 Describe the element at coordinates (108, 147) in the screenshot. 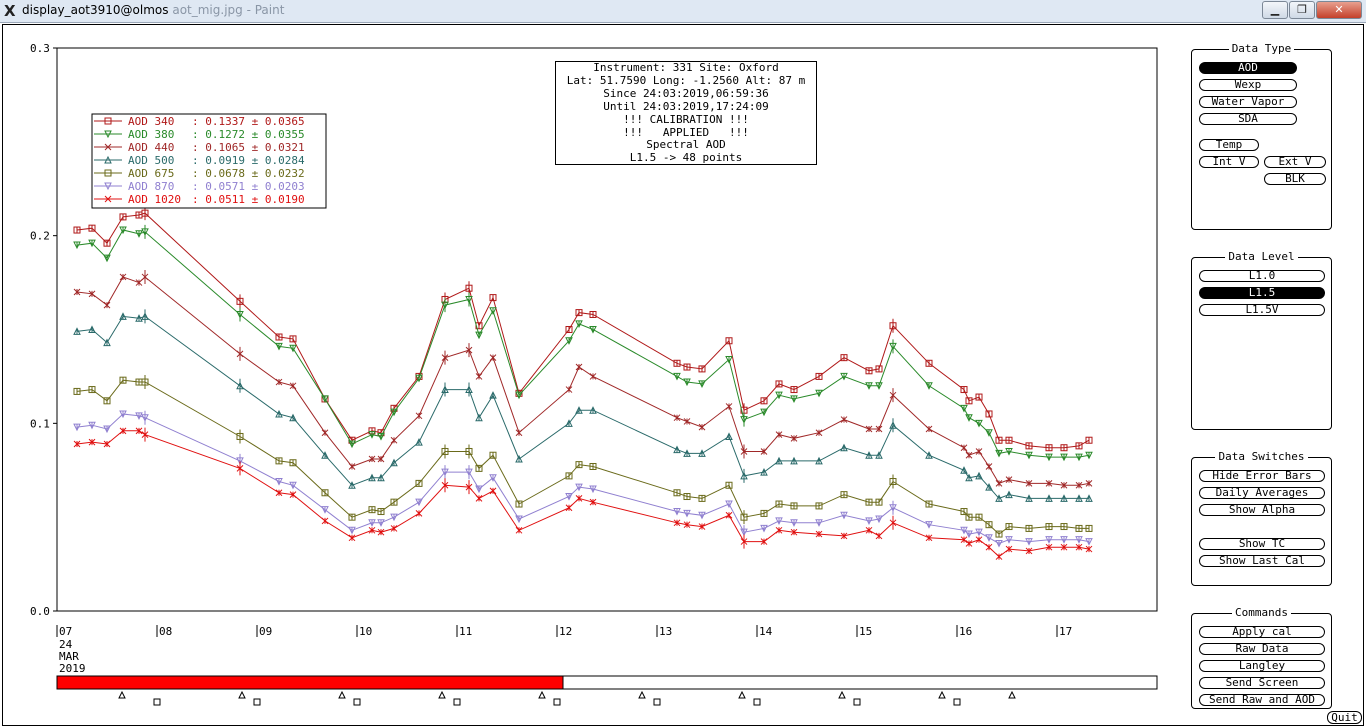

I see `legend-aod-440-marker-shape` at that location.